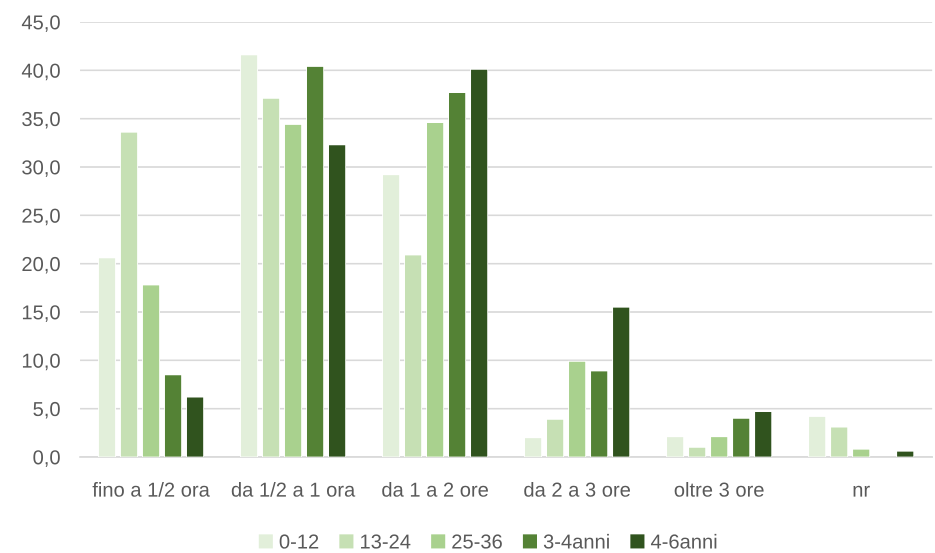 Image resolution: width=935 pixels, height=553 pixels. Describe the element at coordinates (46, 410) in the screenshot. I see `y-tick-label: 5,0` at that location.